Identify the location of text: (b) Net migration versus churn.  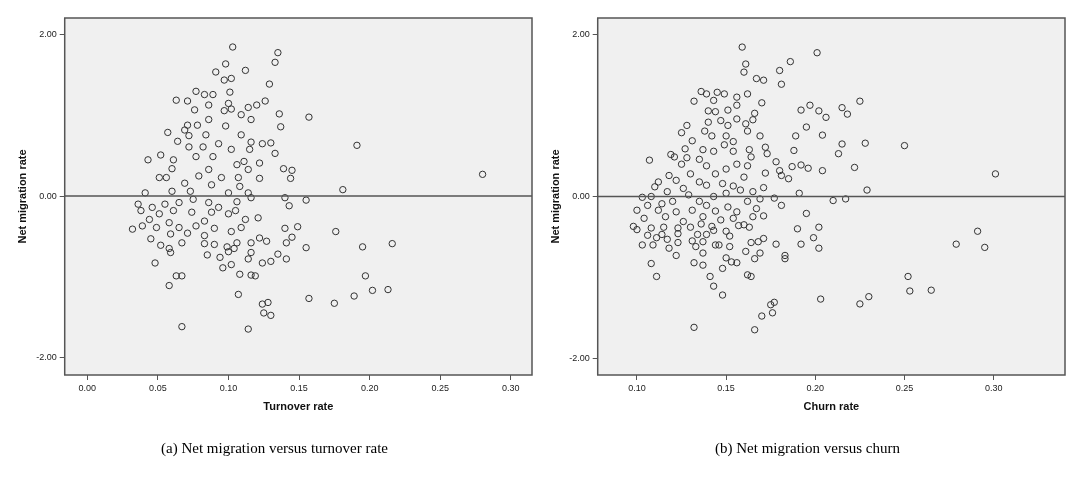
(807, 448).